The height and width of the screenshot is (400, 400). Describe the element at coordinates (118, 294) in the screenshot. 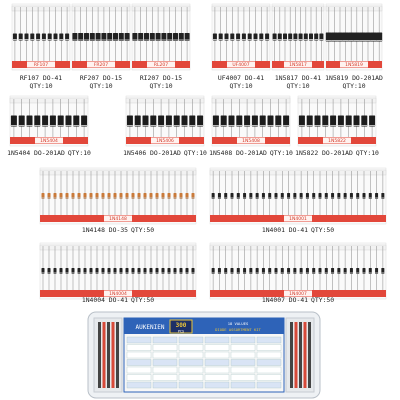

I see `tape-label: 1N4004` at that location.